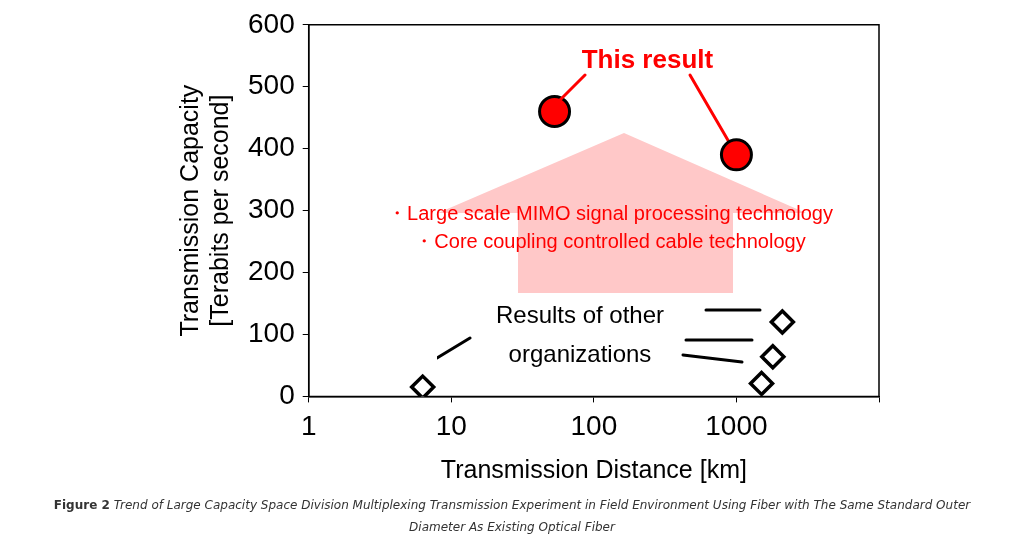  I want to click on y-tick-label: 400, so click(271, 147).